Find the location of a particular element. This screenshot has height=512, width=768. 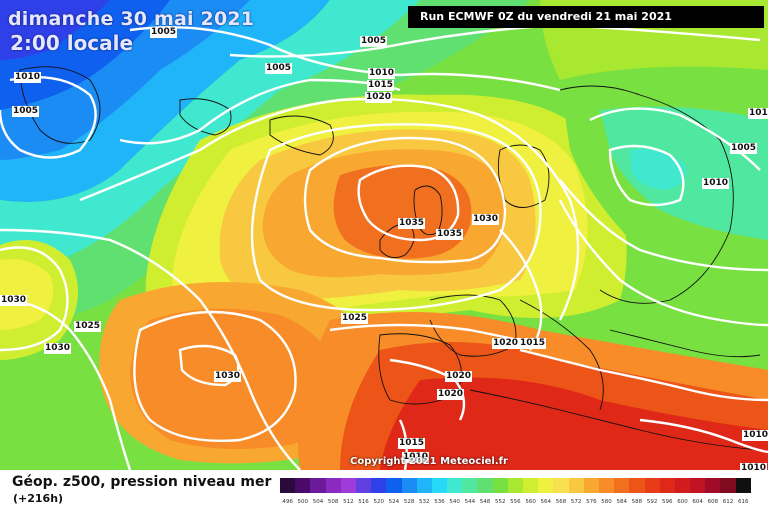

scale-tick-label: 500 is located at coordinates (303, 502).